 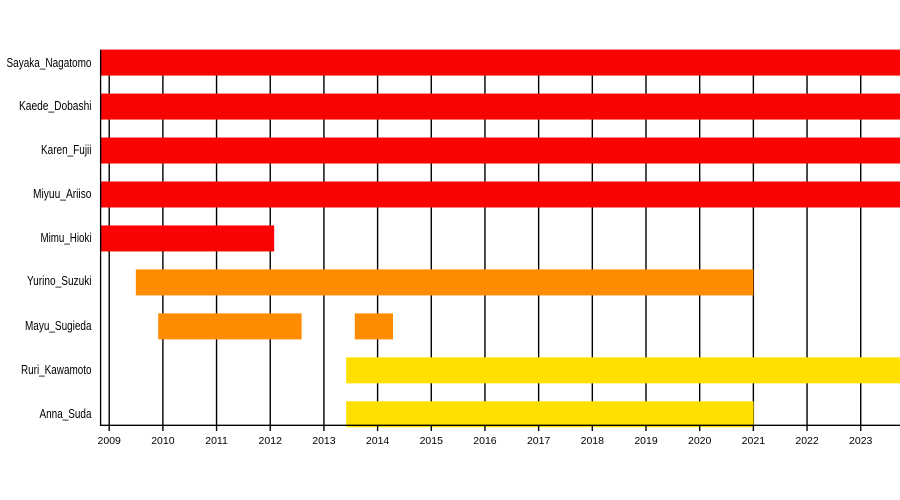 I want to click on svg-text: 2022, so click(x=807, y=441).